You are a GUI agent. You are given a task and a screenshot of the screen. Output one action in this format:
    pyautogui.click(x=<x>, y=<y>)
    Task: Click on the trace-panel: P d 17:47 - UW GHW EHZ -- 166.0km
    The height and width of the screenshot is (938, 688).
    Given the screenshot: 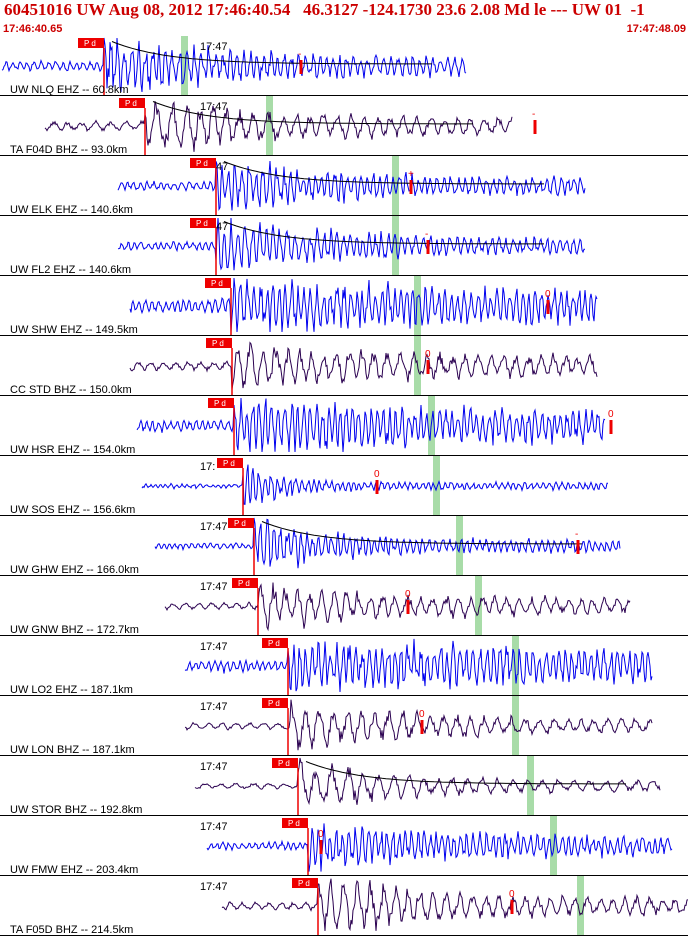 What is the action you would take?
    pyautogui.click(x=344, y=546)
    